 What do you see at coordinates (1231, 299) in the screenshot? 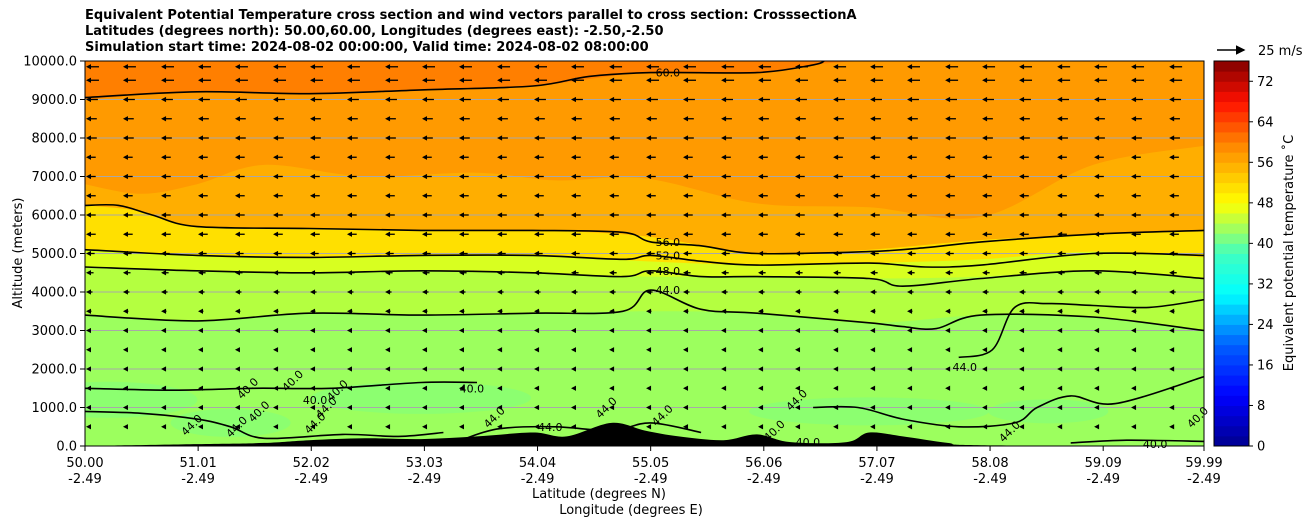
I see `colorbar-segment` at bounding box center [1231, 299].